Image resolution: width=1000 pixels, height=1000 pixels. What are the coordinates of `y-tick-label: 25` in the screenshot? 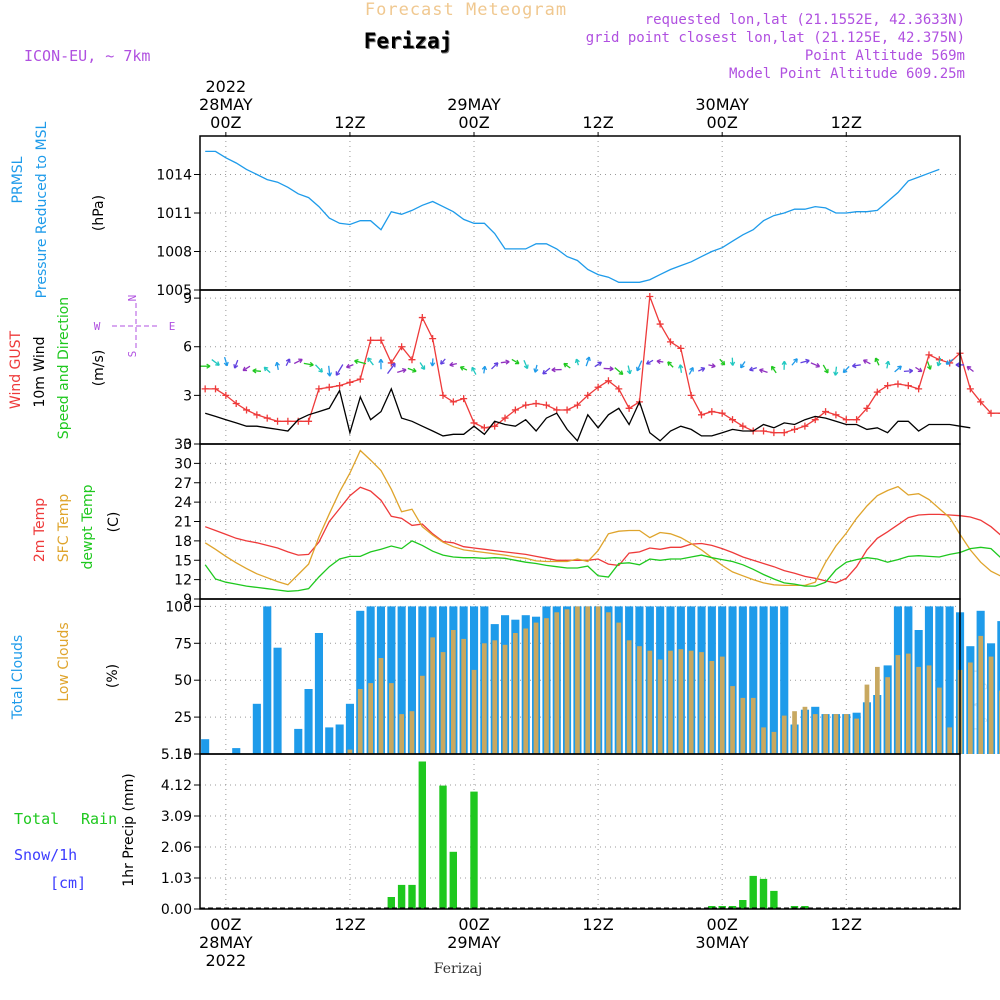 It's located at (183, 718).